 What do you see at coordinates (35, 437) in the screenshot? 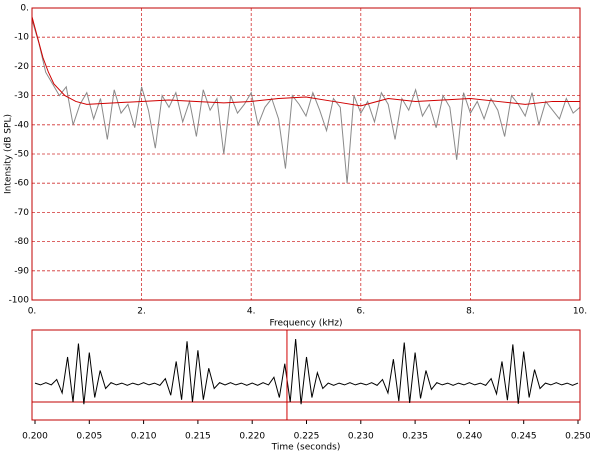
I see `x-tick-label: 0.200` at bounding box center [35, 437].